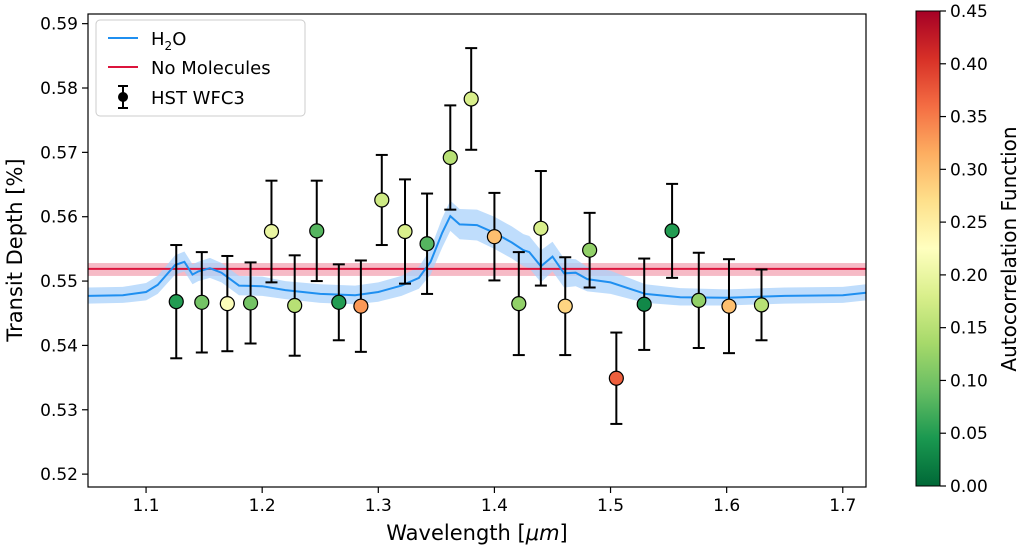  I want to click on legend-hst-marker, so click(123, 97).